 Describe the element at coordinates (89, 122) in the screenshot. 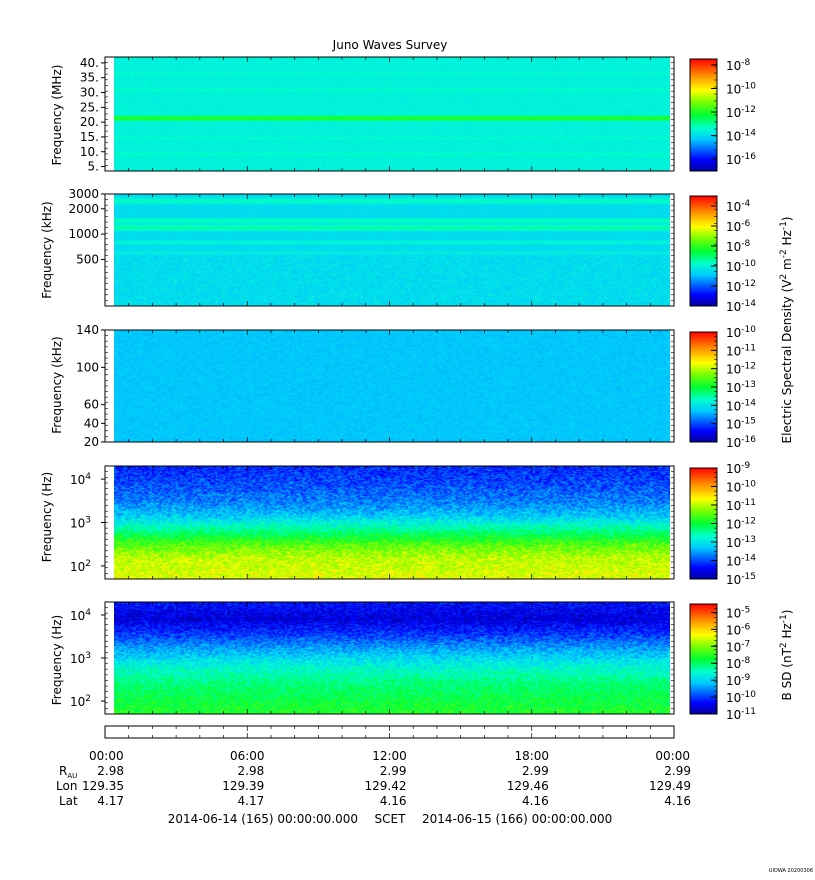

I see `y-tick-label-1-4: 20.` at that location.